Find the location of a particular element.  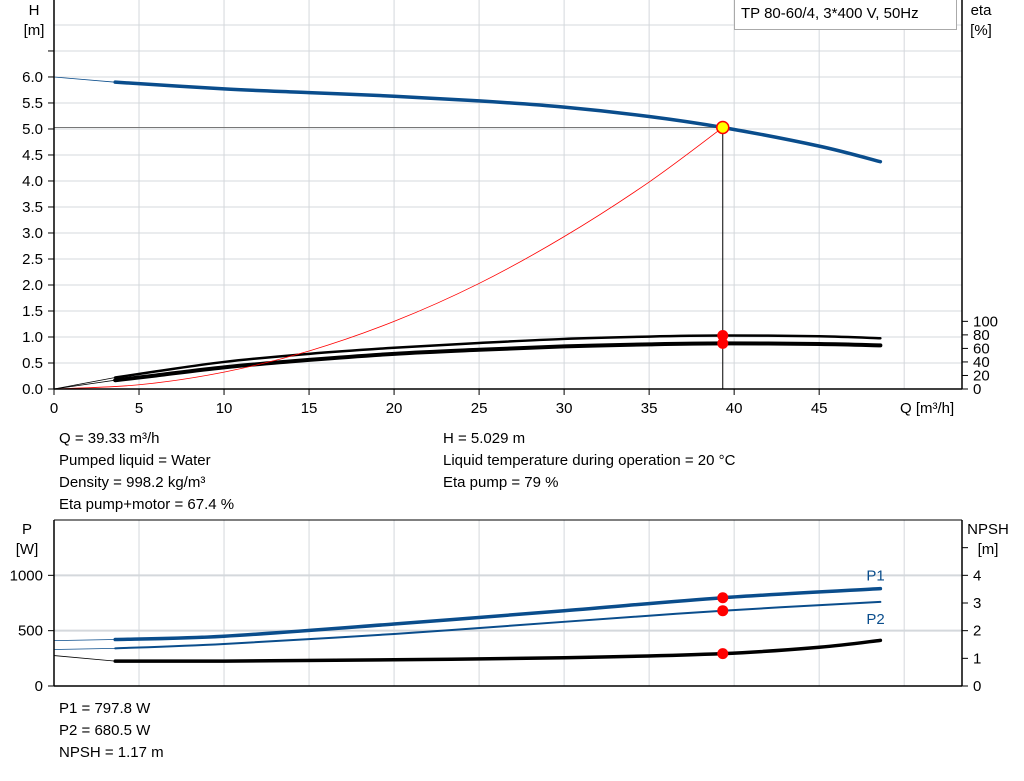

y2-tick-label: 20 is located at coordinates (981, 375).